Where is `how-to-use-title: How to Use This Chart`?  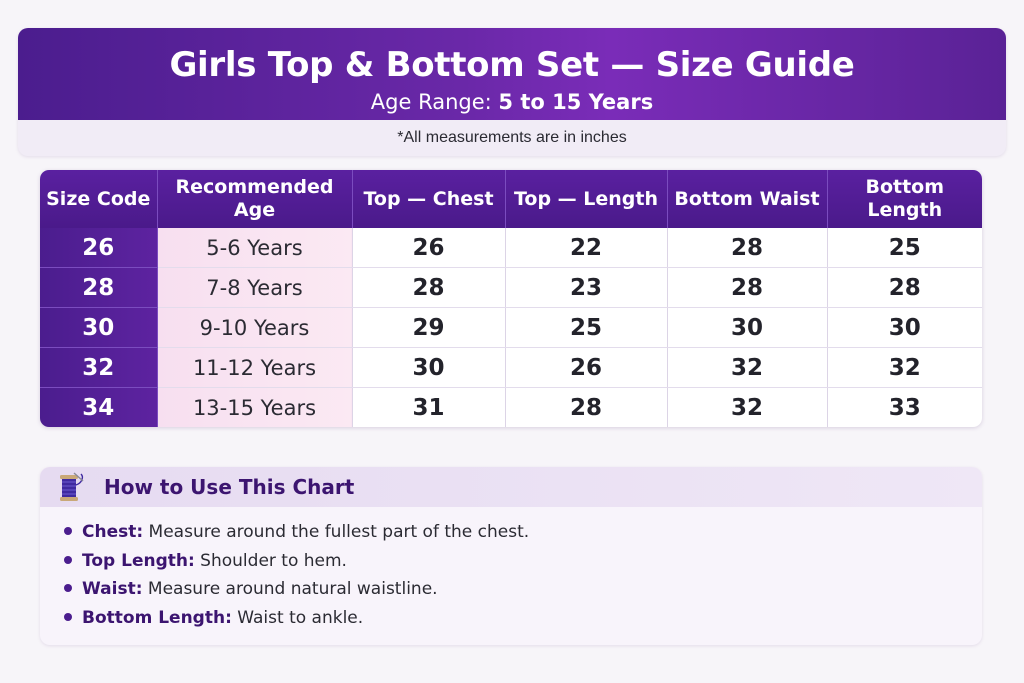 how-to-use-title: How to Use This Chart is located at coordinates (229, 487).